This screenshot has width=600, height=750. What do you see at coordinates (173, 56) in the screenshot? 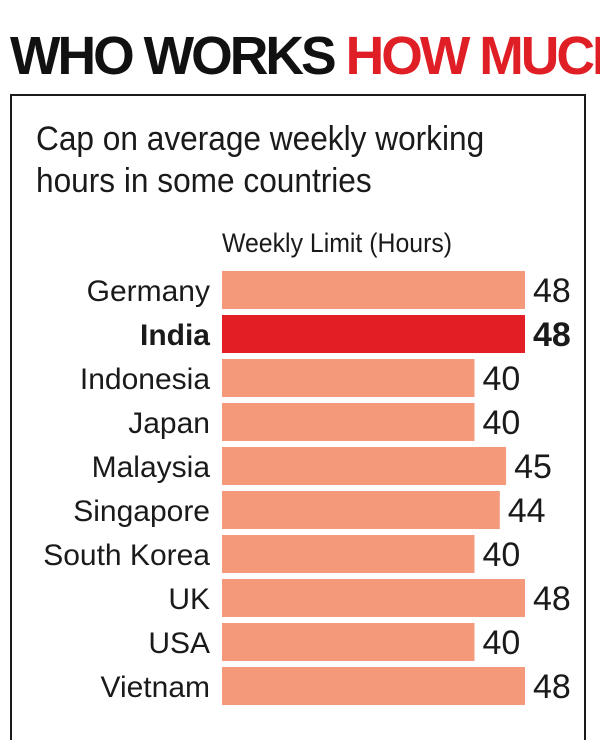
I see `headline-part-1: WHO WORKS` at bounding box center [173, 56].